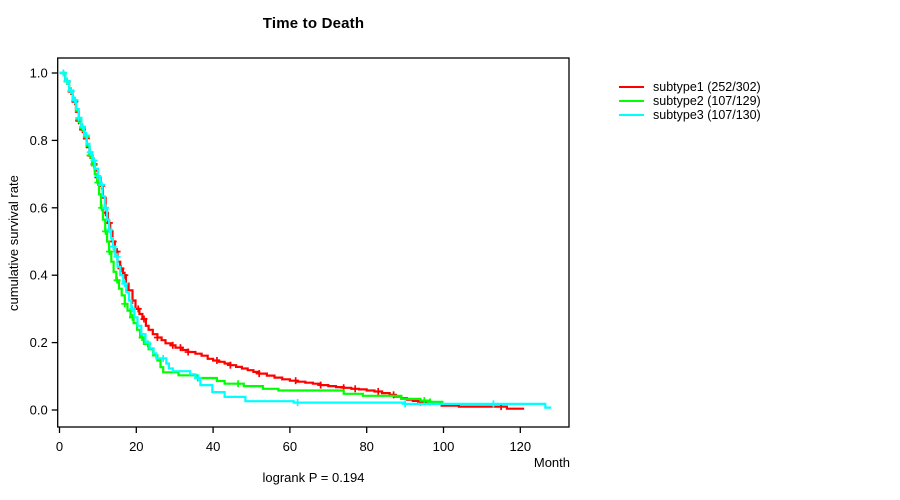  What do you see at coordinates (136, 446) in the screenshot?
I see `x-tick-label: 20` at bounding box center [136, 446].